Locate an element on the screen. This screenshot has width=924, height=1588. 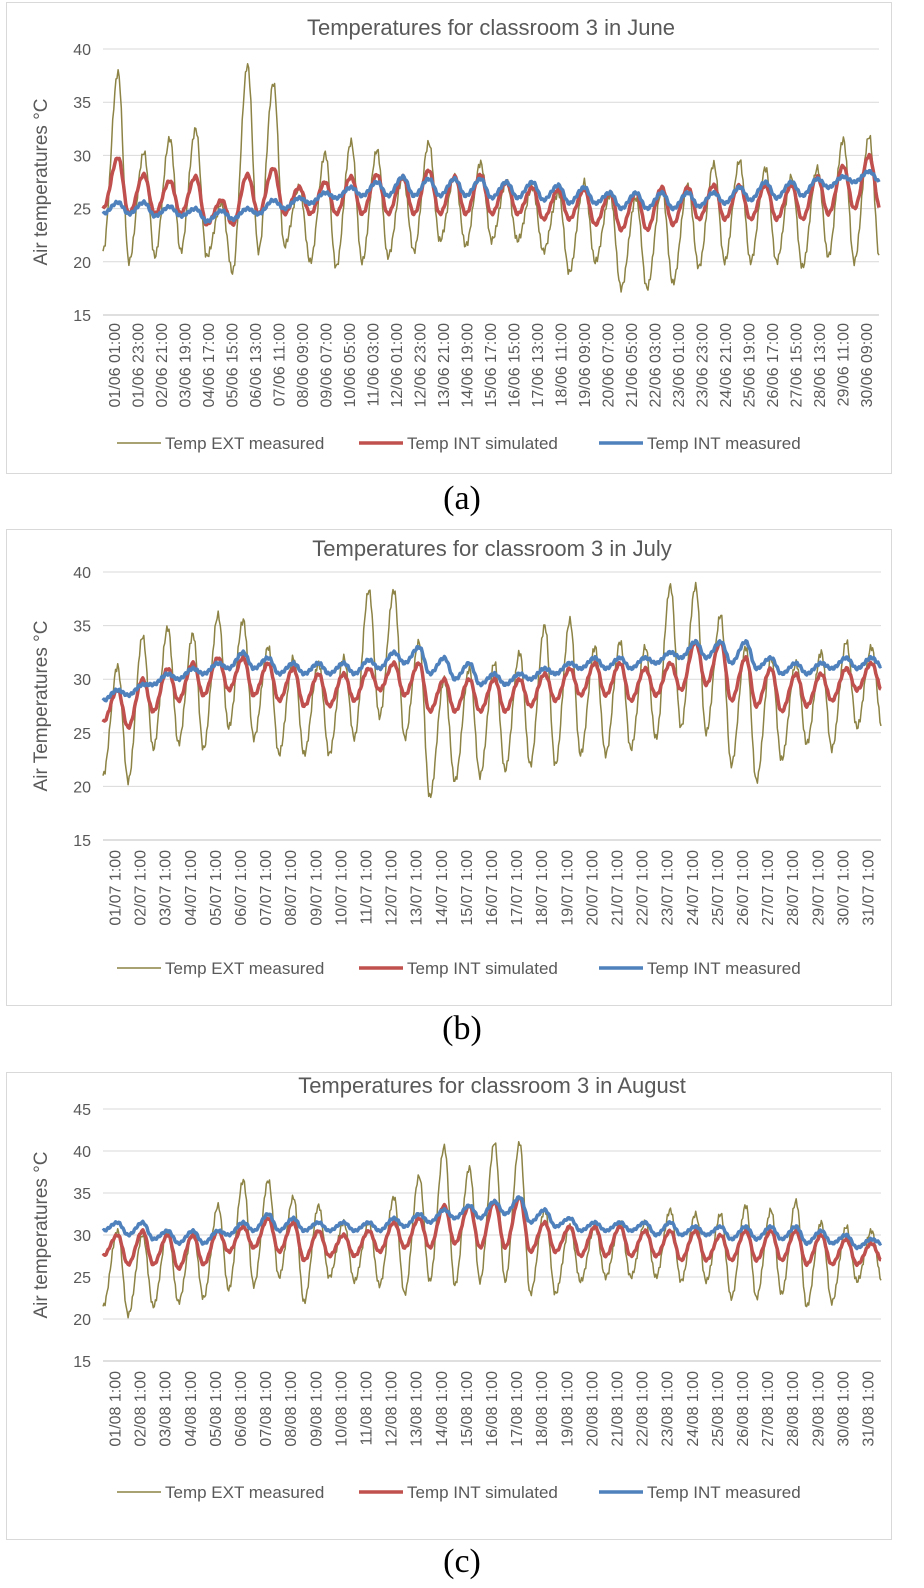
x-tick-label: 25/06 19:00 is located at coordinates (750, 365).